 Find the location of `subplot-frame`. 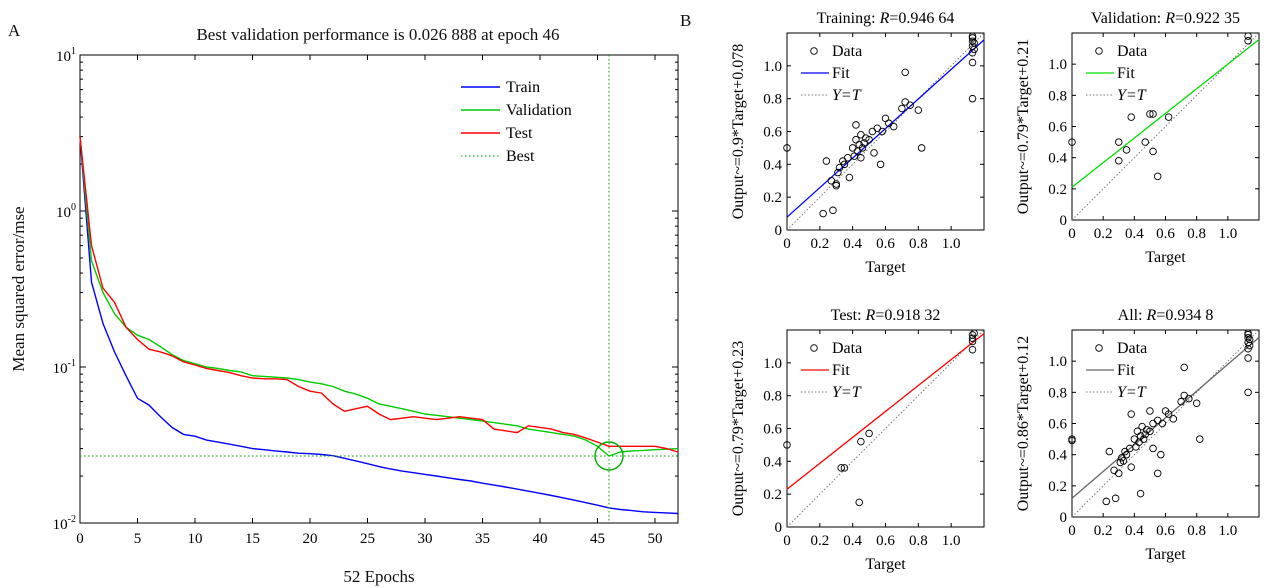

subplot-frame is located at coordinates (885, 428).